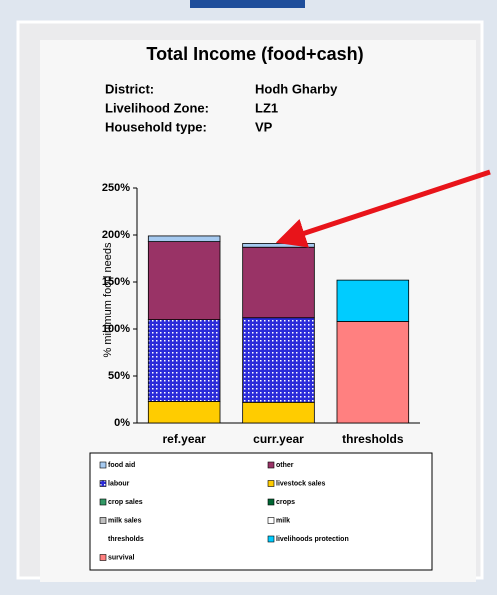 Image resolution: width=497 pixels, height=595 pixels. I want to click on y-tick-label: 50%, so click(119, 376).